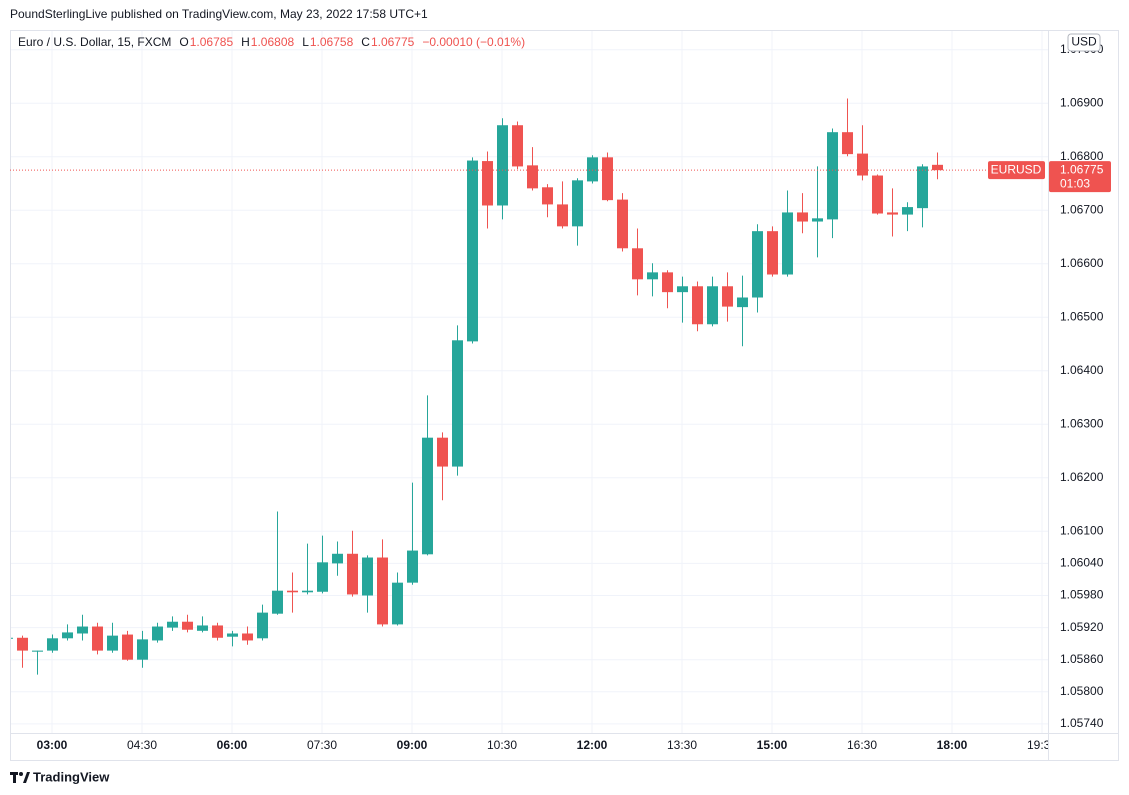 The height and width of the screenshot is (795, 1129). Describe the element at coordinates (393, 42) in the screenshot. I see `legend-value: 1.06775` at that location.